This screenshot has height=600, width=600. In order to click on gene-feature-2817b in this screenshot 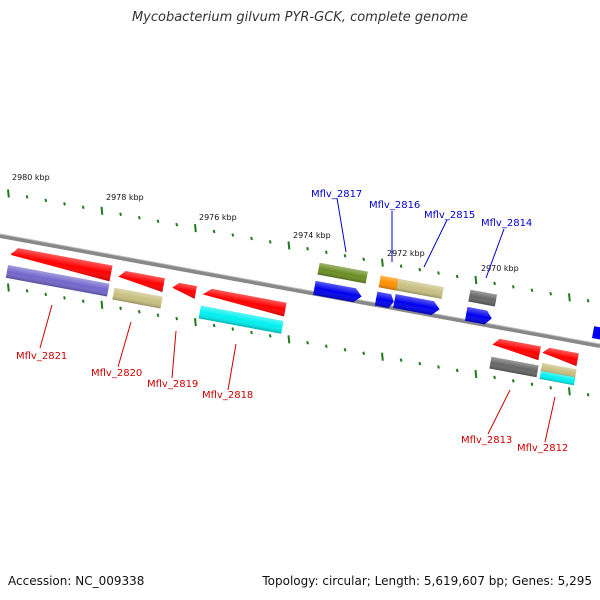, I will do `click(338, 292)`.